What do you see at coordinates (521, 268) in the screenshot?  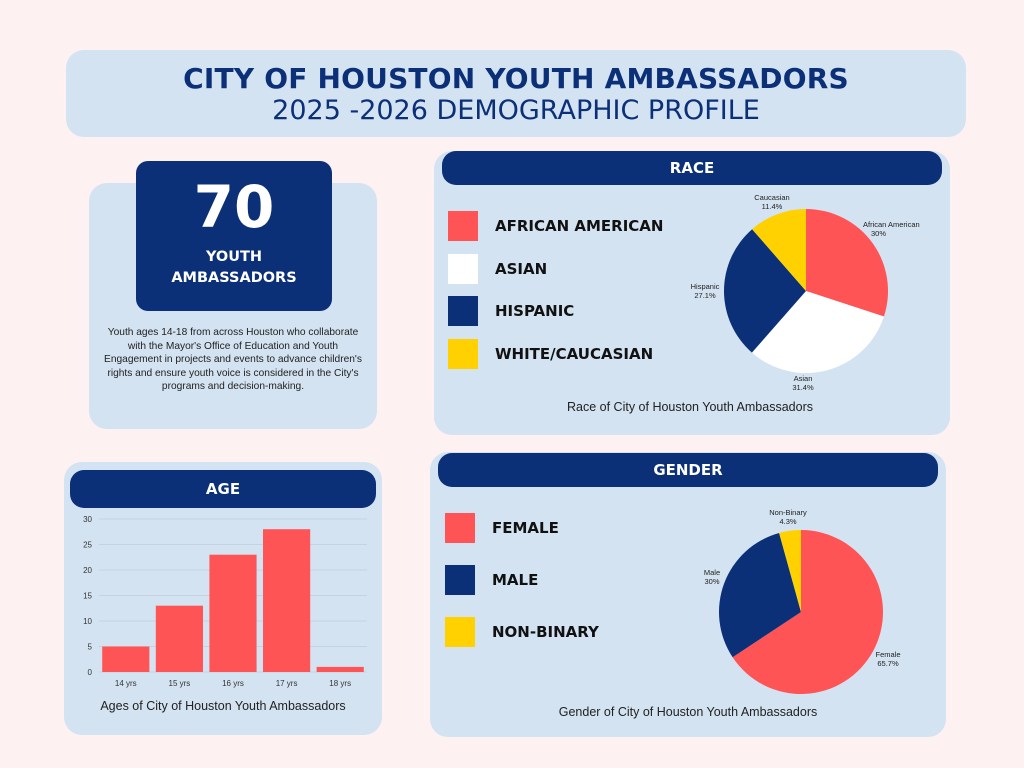 I see `race-legend-label-asian: ASIAN` at bounding box center [521, 268].